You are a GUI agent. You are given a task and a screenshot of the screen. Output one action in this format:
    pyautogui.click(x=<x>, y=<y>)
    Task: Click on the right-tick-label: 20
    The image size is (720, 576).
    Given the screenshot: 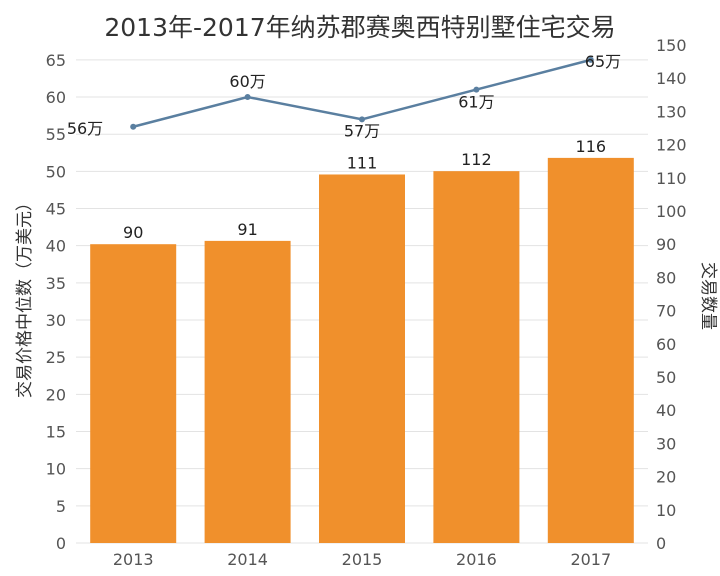 What is the action you would take?
    pyautogui.click(x=666, y=477)
    